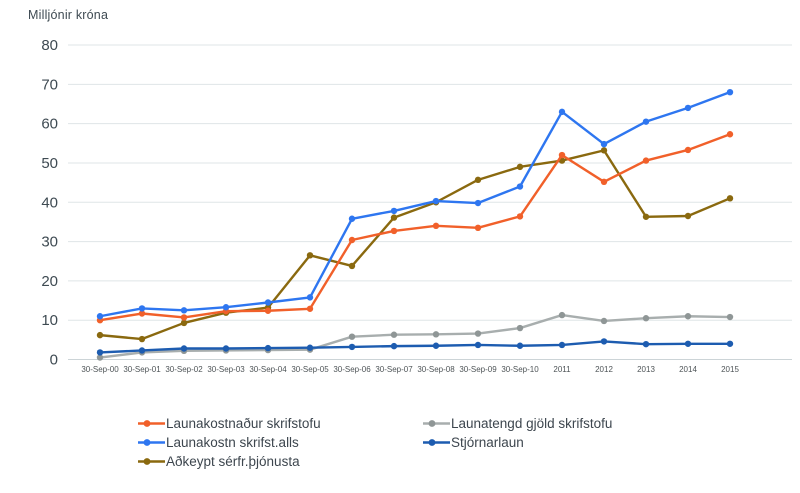 The width and height of the screenshot is (800, 493). What do you see at coordinates (49, 242) in the screenshot?
I see `y-tick-label: 30` at bounding box center [49, 242].